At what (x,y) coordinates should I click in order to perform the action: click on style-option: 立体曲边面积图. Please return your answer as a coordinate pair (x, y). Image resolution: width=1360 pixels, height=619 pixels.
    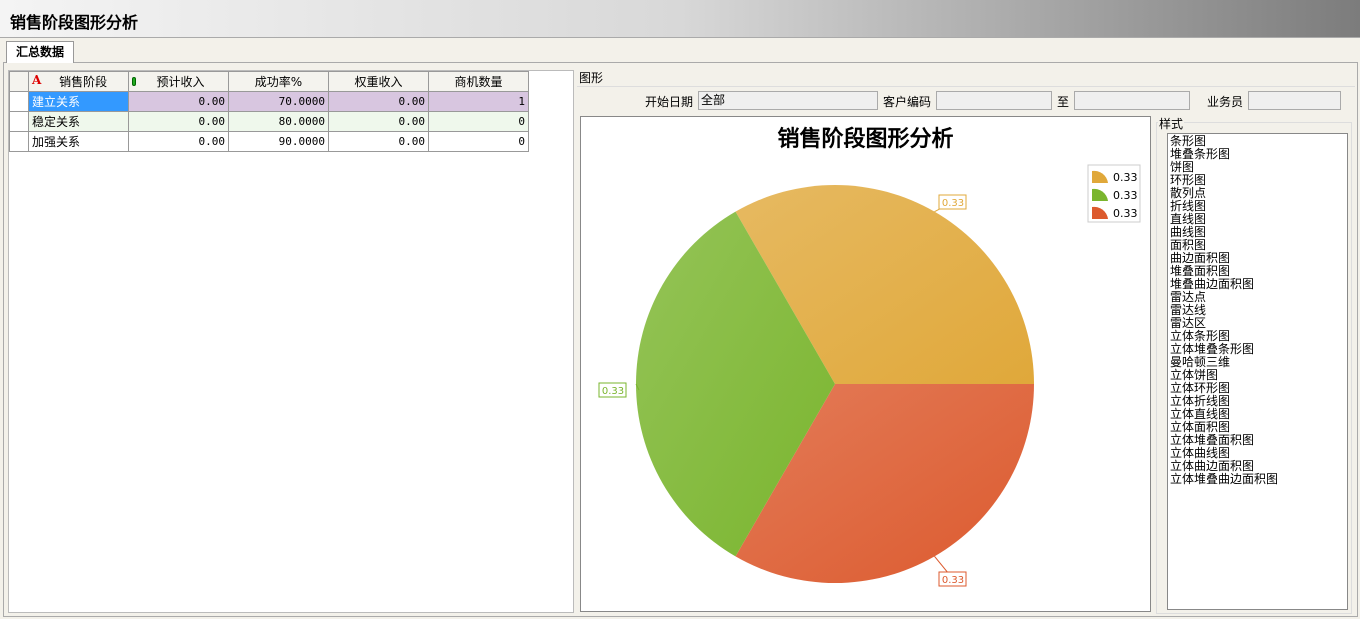
    Looking at the image, I should click on (1212, 466).